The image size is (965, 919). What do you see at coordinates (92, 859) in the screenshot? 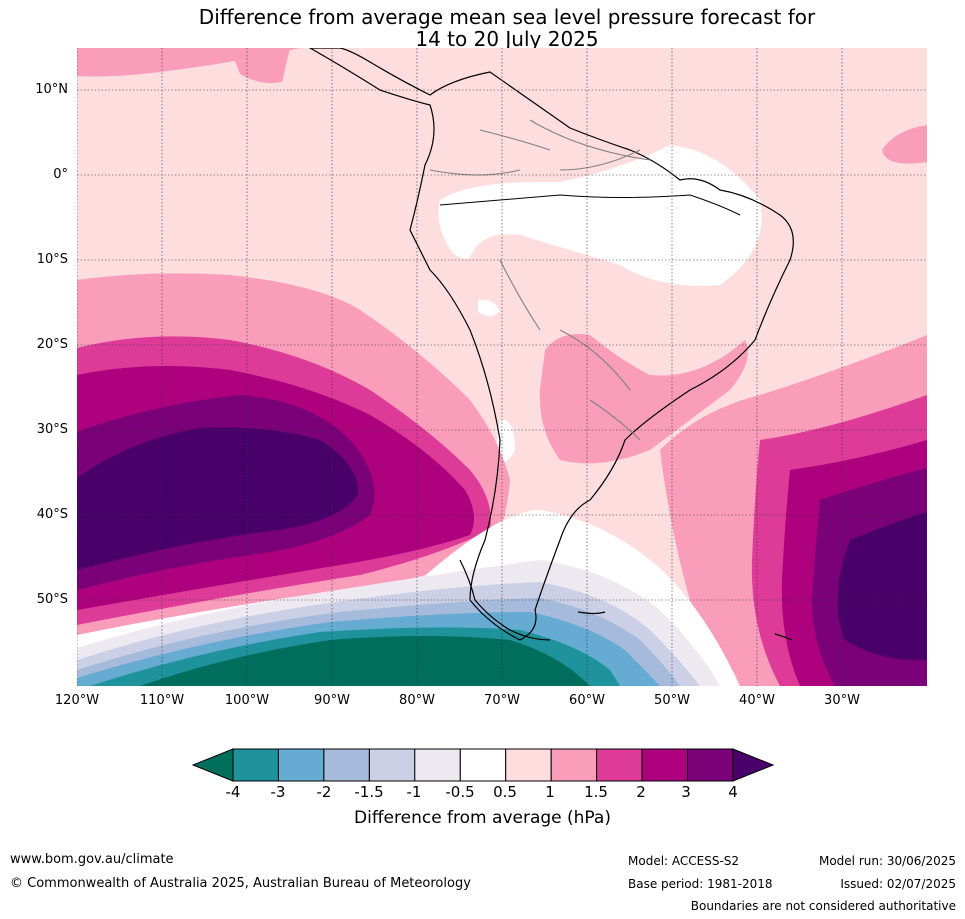
I see `footer-website: www.bom.gov.au/climate` at bounding box center [92, 859].